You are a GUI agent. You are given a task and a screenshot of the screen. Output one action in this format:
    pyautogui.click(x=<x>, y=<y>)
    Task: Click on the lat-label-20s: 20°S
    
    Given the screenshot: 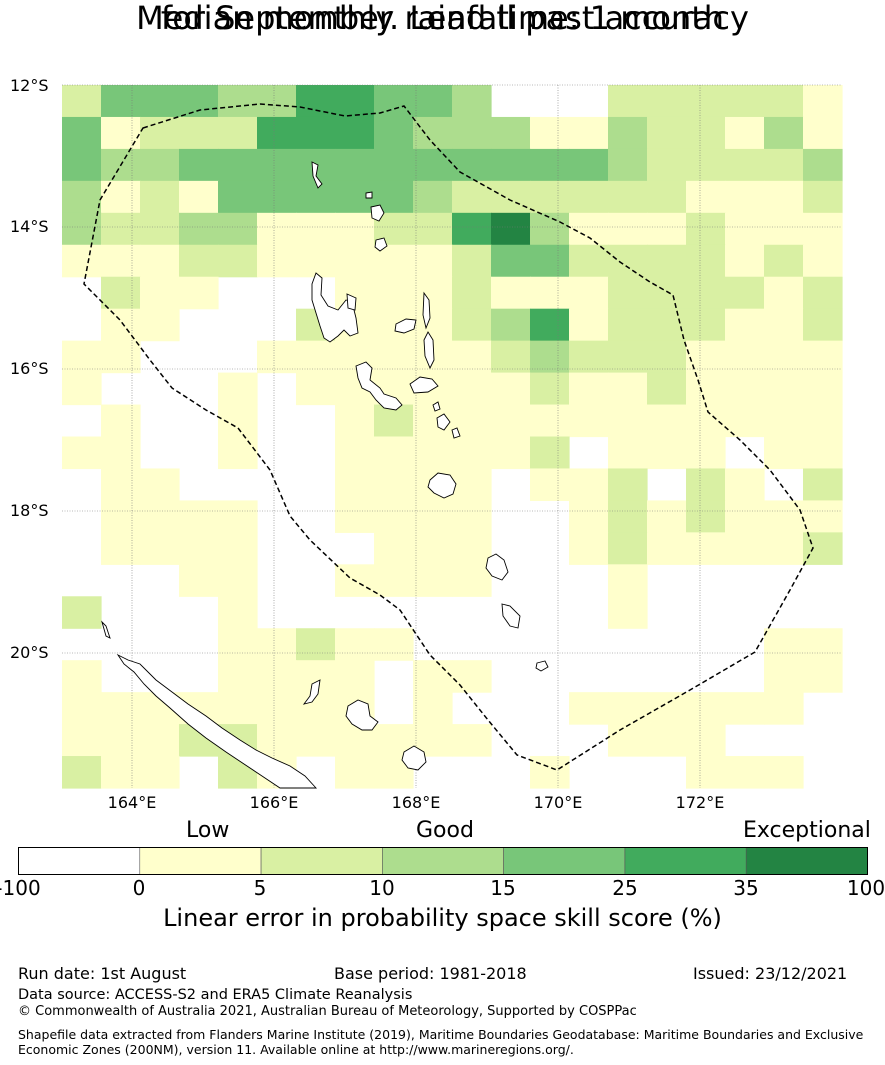 What is the action you would take?
    pyautogui.click(x=29, y=652)
    